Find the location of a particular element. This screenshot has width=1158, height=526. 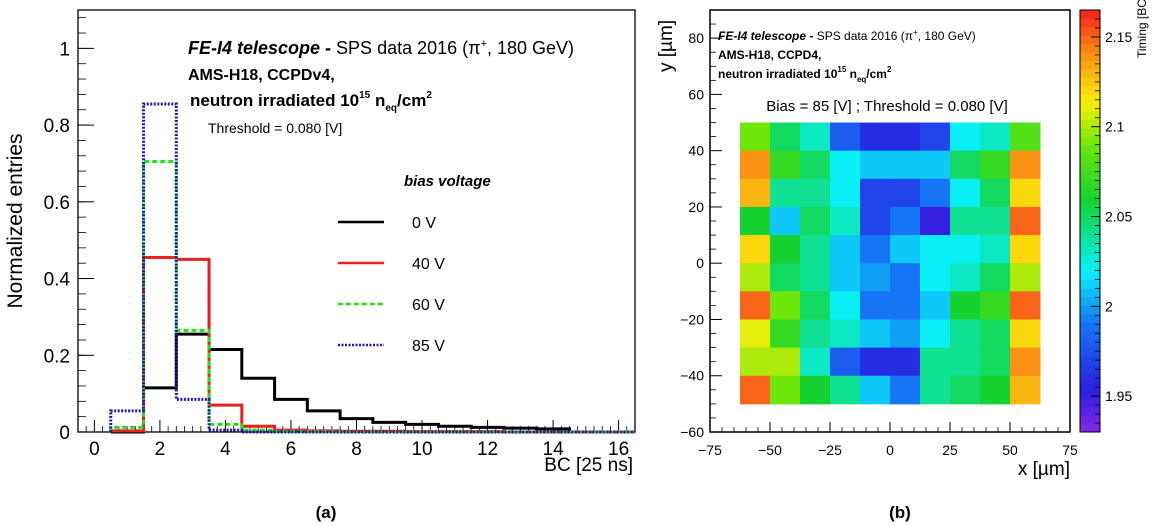

y-tick-label: 0.8 is located at coordinates (57, 126).